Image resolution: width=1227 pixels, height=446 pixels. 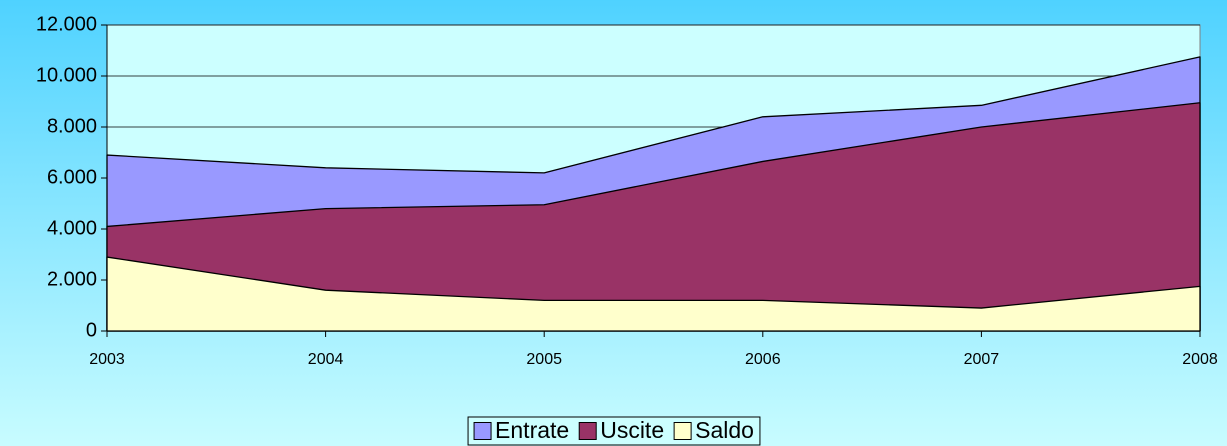 What do you see at coordinates (72, 177) in the screenshot?
I see `y-tick-label: 6.000` at bounding box center [72, 177].